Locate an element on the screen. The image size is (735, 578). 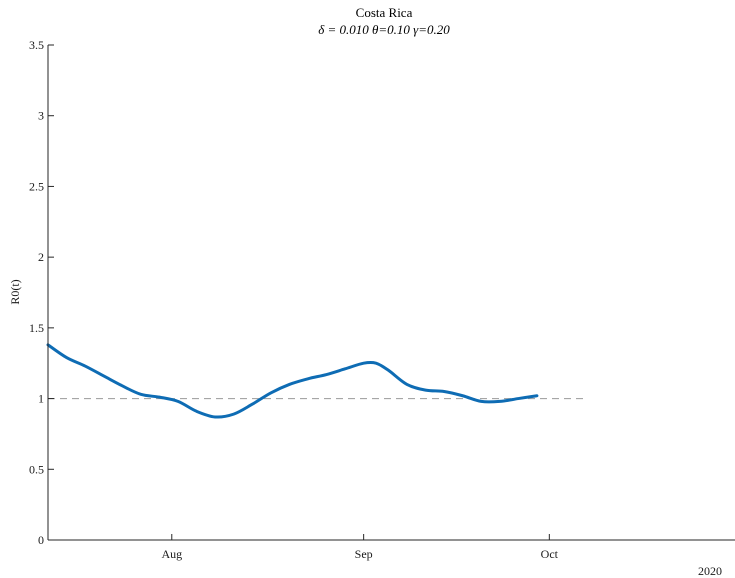
x-axis-ticks: Aug Sep Oct is located at coordinates (360, 547).